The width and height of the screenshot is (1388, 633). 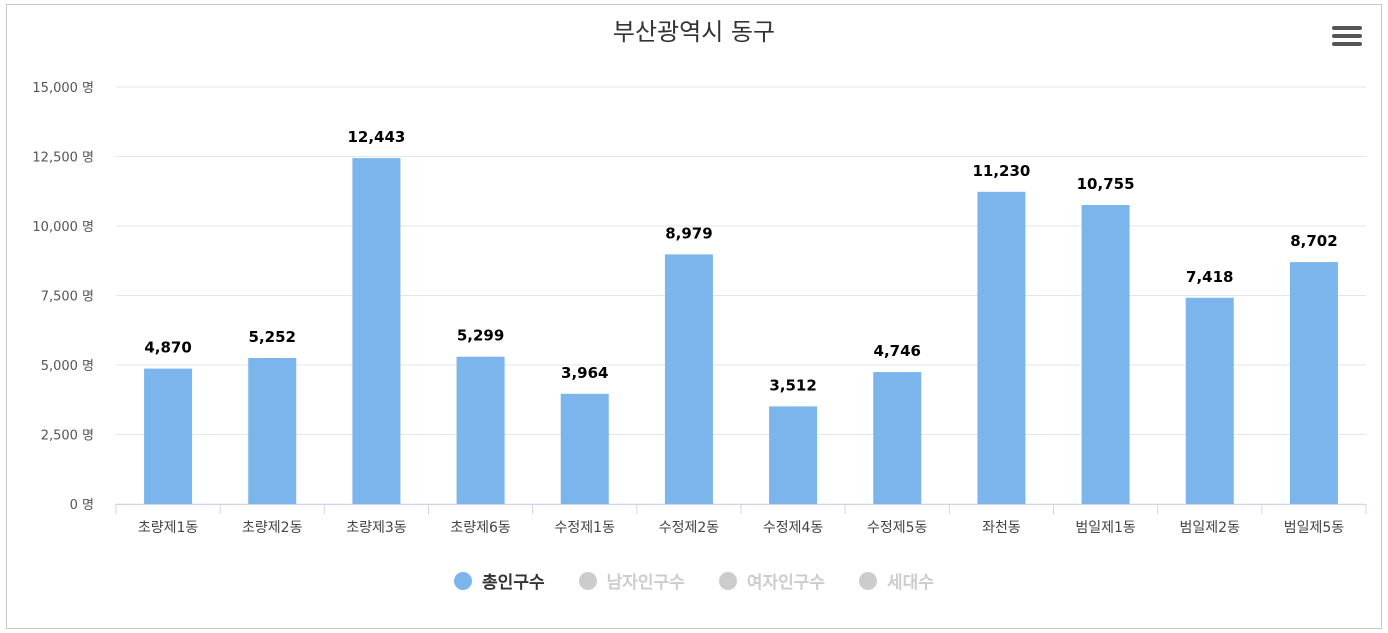 What do you see at coordinates (786, 583) in the screenshot?
I see `legend-label: 여자인구수` at bounding box center [786, 583].